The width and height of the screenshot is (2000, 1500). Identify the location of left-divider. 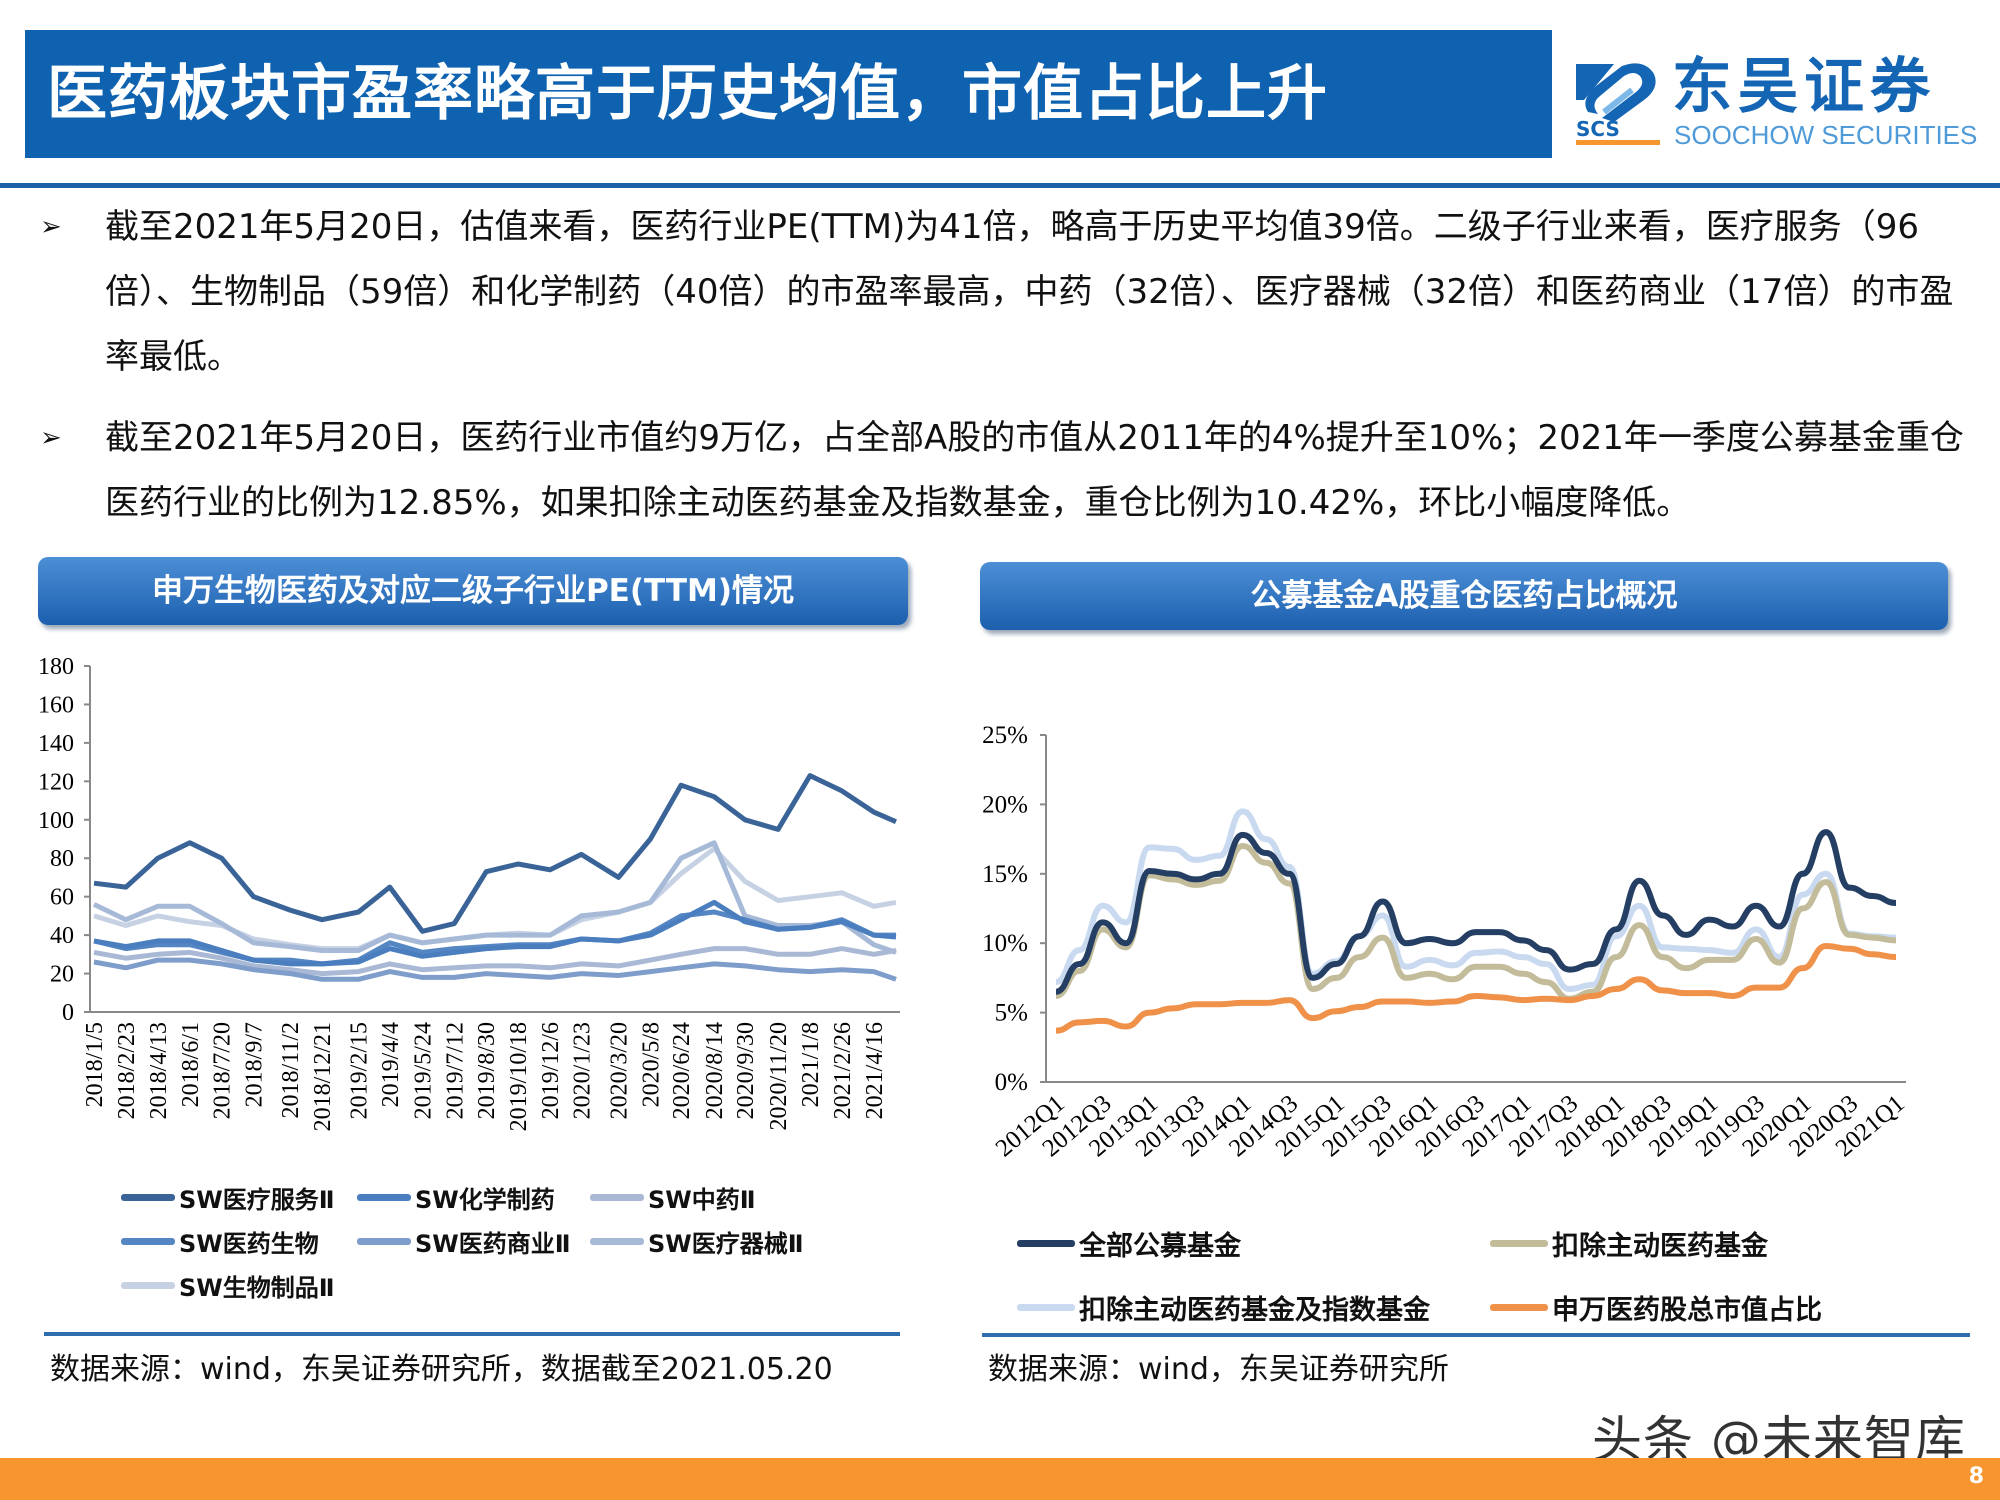
(472, 1334).